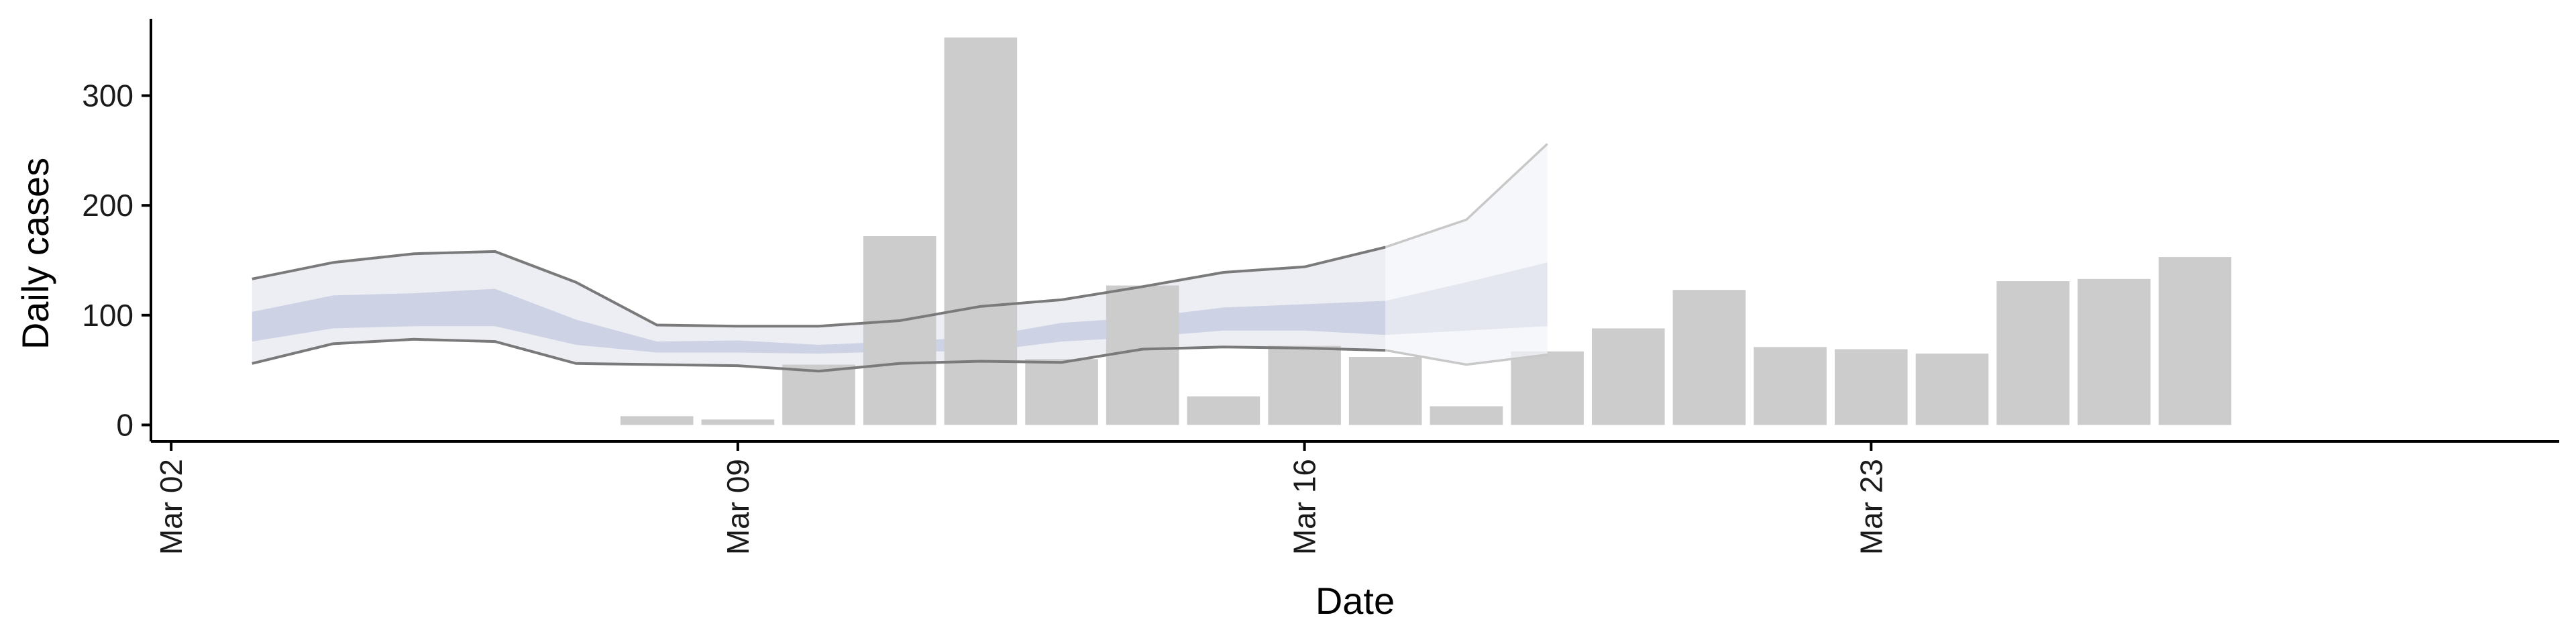 This screenshot has height=644, width=2576. I want to click on y-tick-label: 0, so click(124, 424).